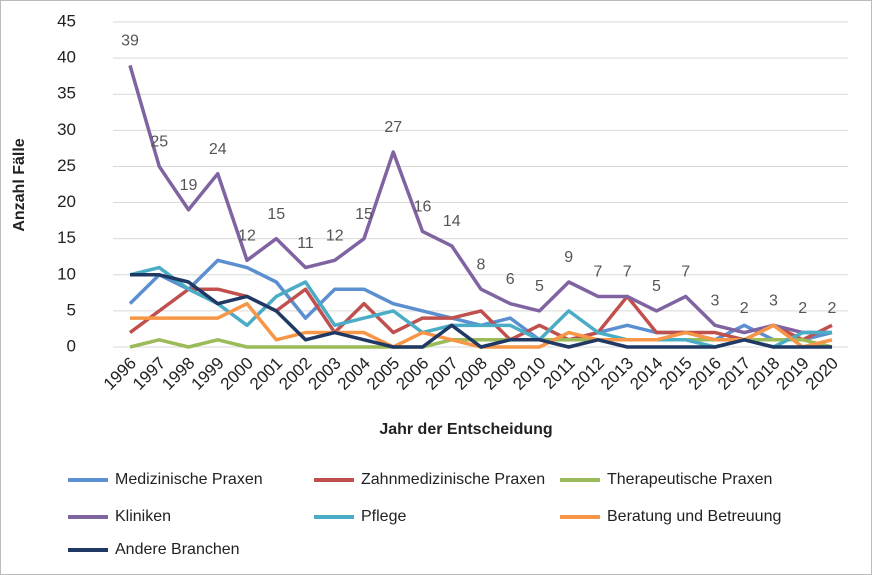 The width and height of the screenshot is (872, 575). What do you see at coordinates (66, 93) in the screenshot?
I see `y-tick-label: 35` at bounding box center [66, 93].